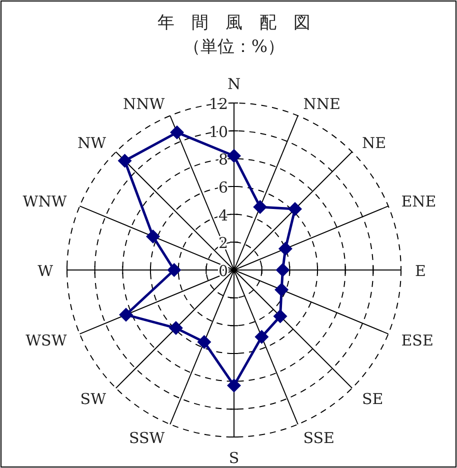 The width and height of the screenshot is (457, 468). Describe the element at coordinates (418, 201) in the screenshot. I see `spoke-label: ENE` at that location.